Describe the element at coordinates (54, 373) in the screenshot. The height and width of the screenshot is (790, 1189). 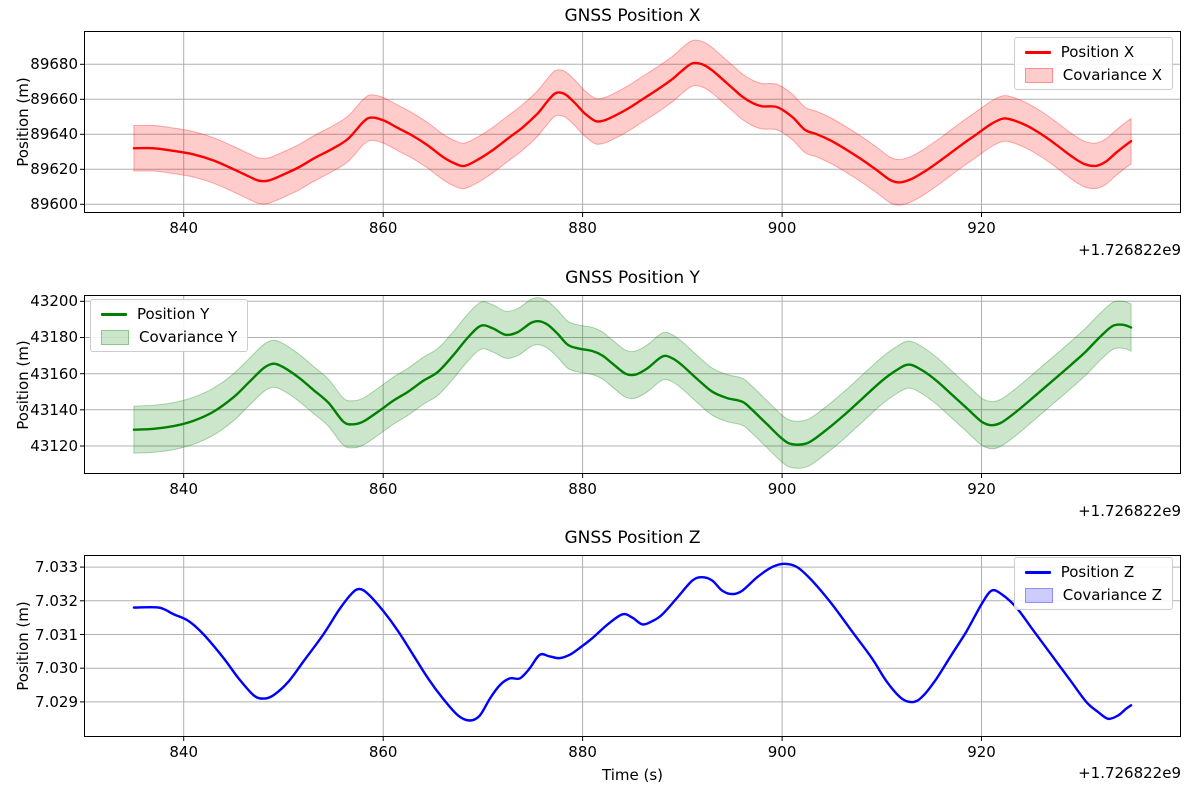
I see `y-tick-label: 43160` at that location.